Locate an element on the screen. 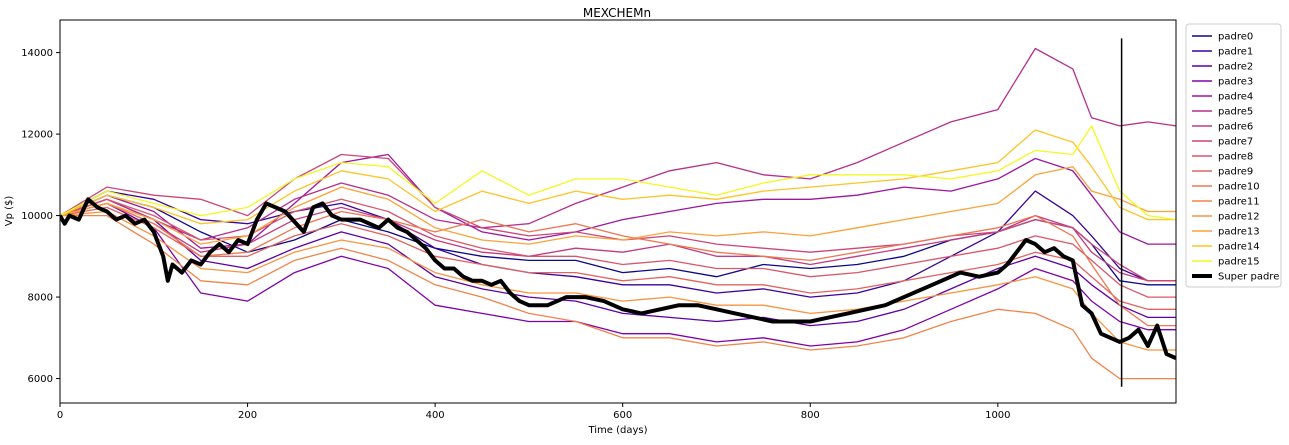 The image size is (1289, 445). x-axis-label: Time (days) is located at coordinates (617, 430).